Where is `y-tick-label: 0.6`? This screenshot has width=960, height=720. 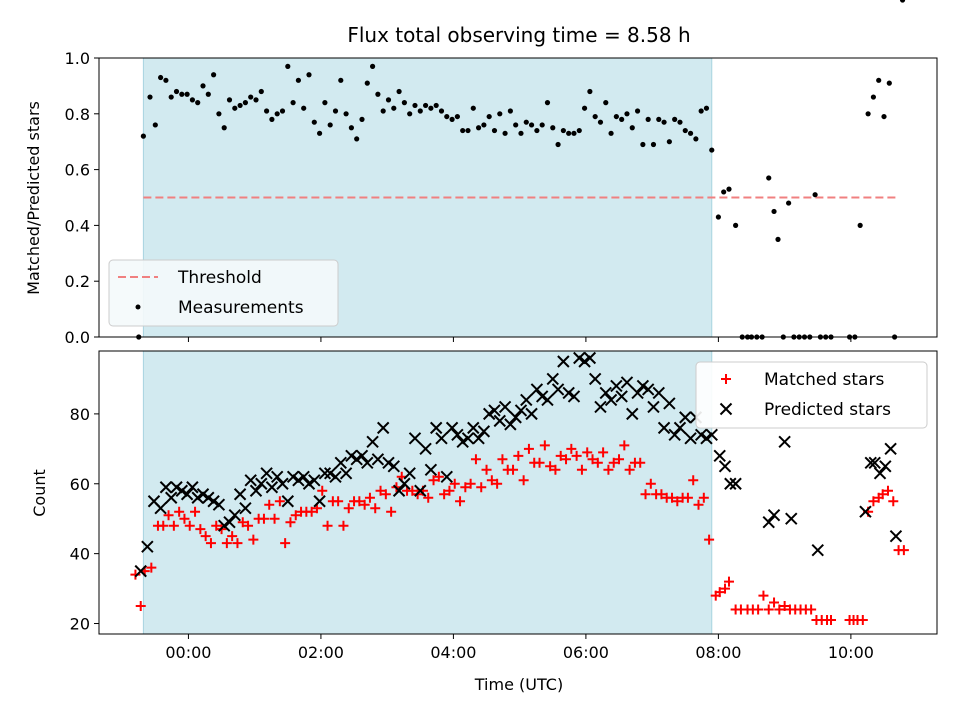
y-tick-label: 0.6 is located at coordinates (77, 170).